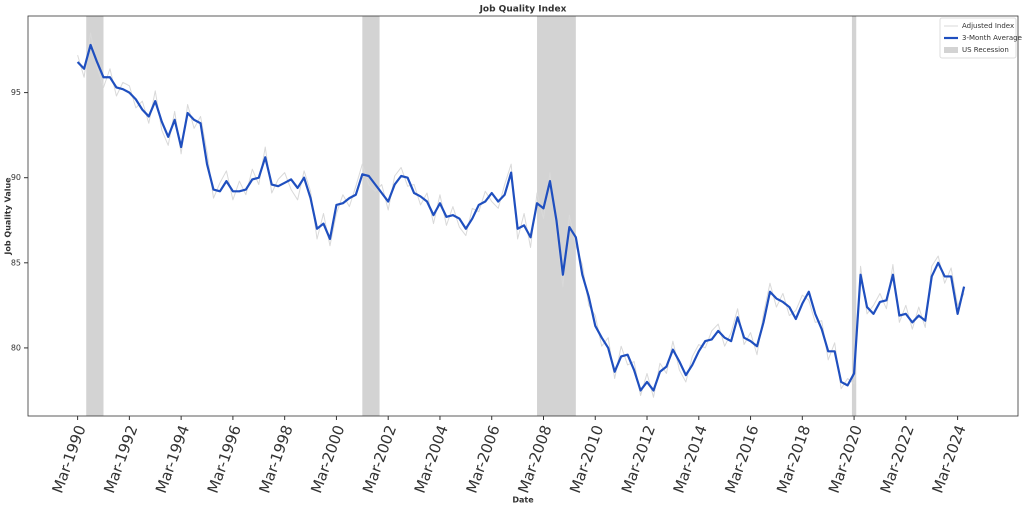  I want to click on x-tick-label: Mar-2016, so click(741, 459).